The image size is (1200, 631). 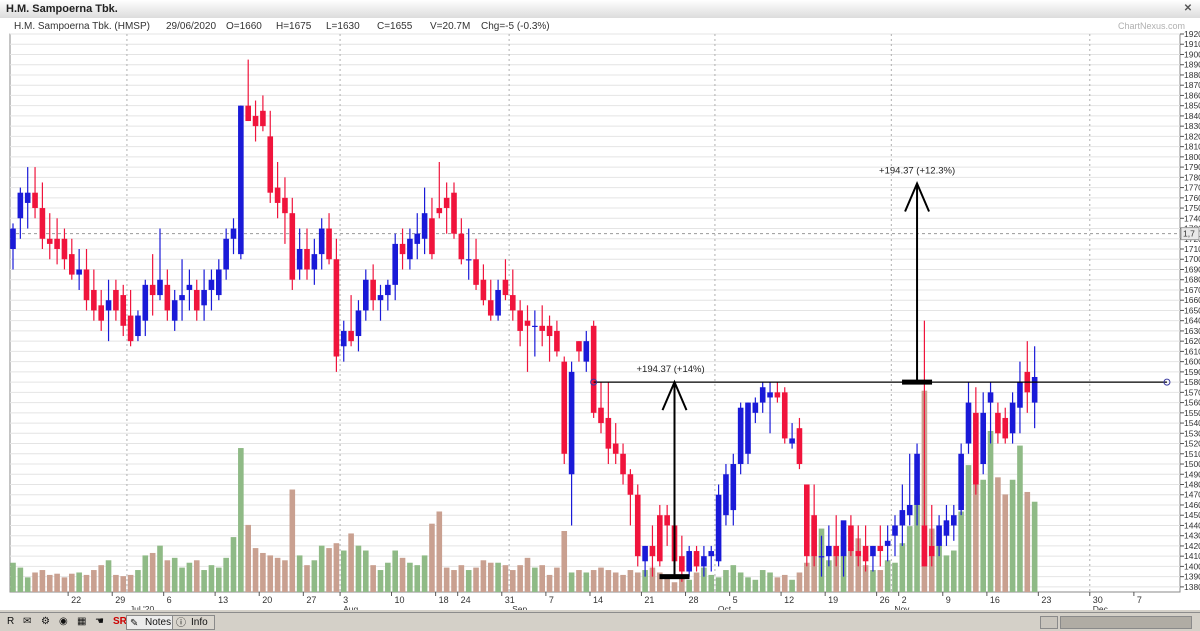 I want to click on window-titlebar: H.M. Sampoerna Tbk. ✕, so click(x=600, y=9).